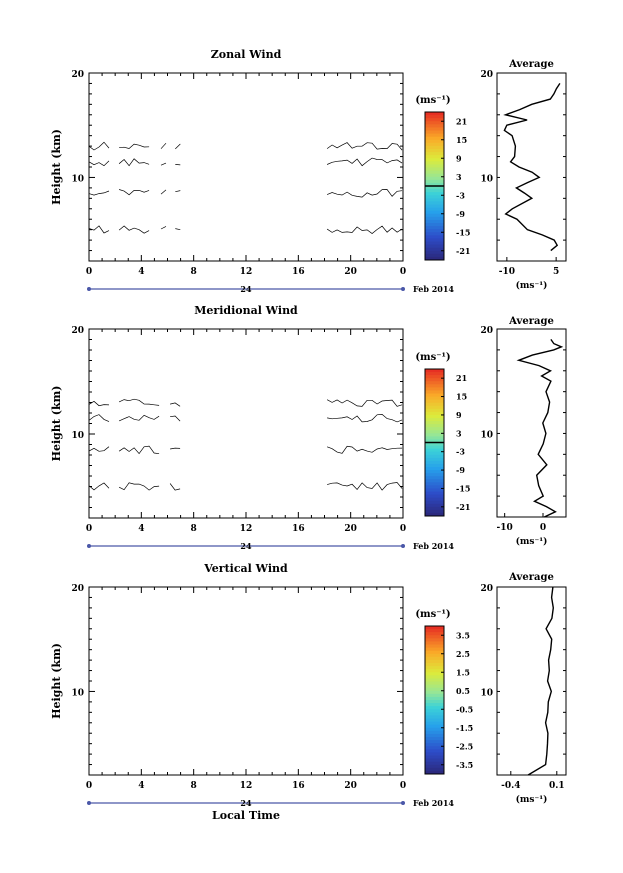 This screenshot has height=873, width=623. What do you see at coordinates (246, 803) in the screenshot?
I see `date-label: 24` at bounding box center [246, 803].